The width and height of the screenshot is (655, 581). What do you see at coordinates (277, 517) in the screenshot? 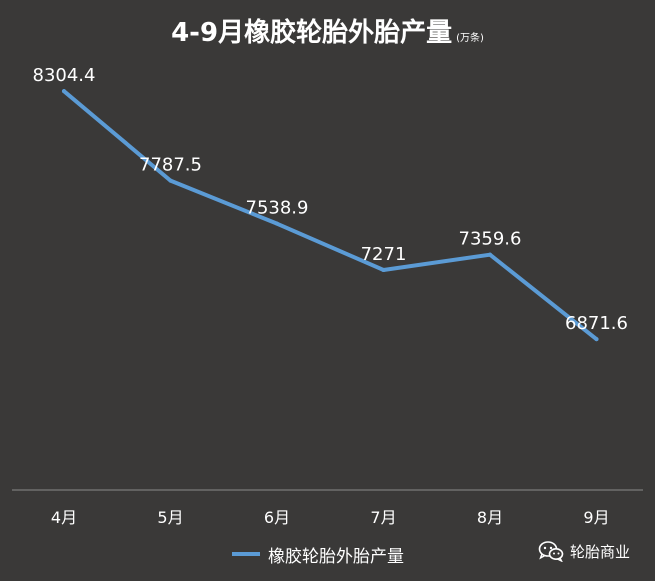
I see `x-tick-label: 6月` at bounding box center [277, 517].